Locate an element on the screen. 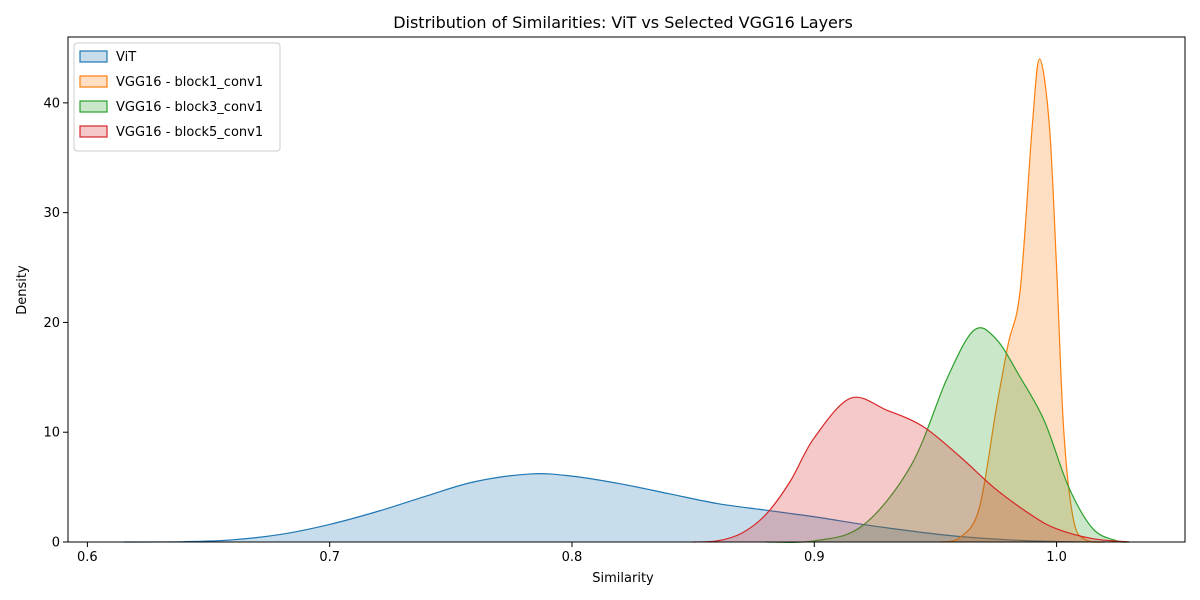 The image size is (1200, 600). density-line-vit is located at coordinates (614, 508).